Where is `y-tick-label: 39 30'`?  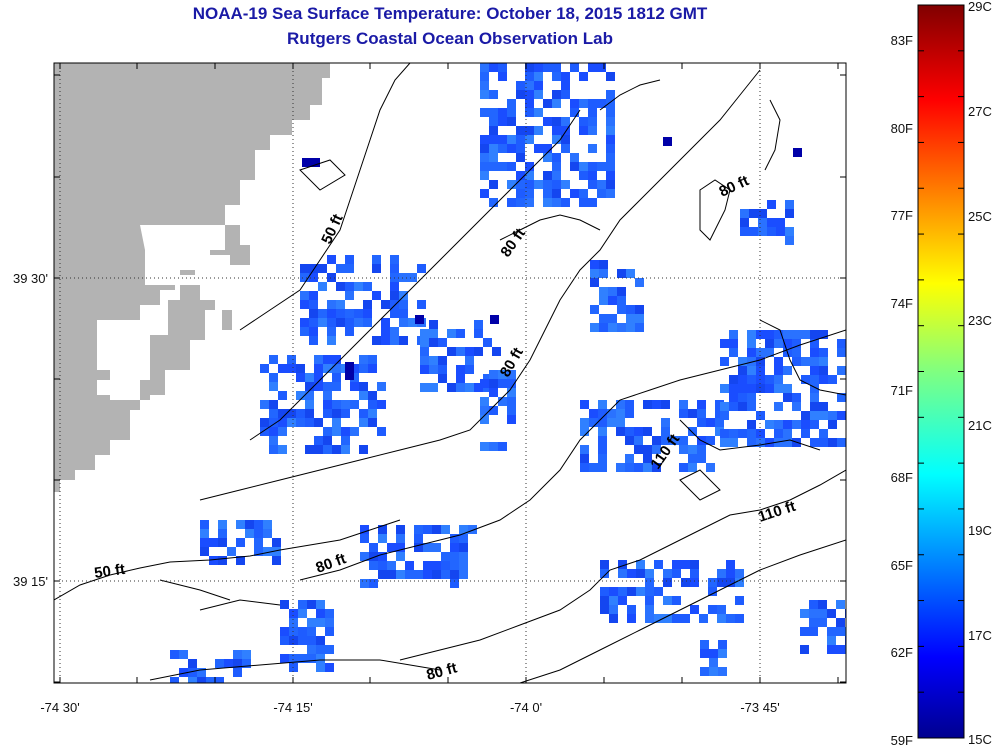 y-tick-label: 39 30' is located at coordinates (30, 278).